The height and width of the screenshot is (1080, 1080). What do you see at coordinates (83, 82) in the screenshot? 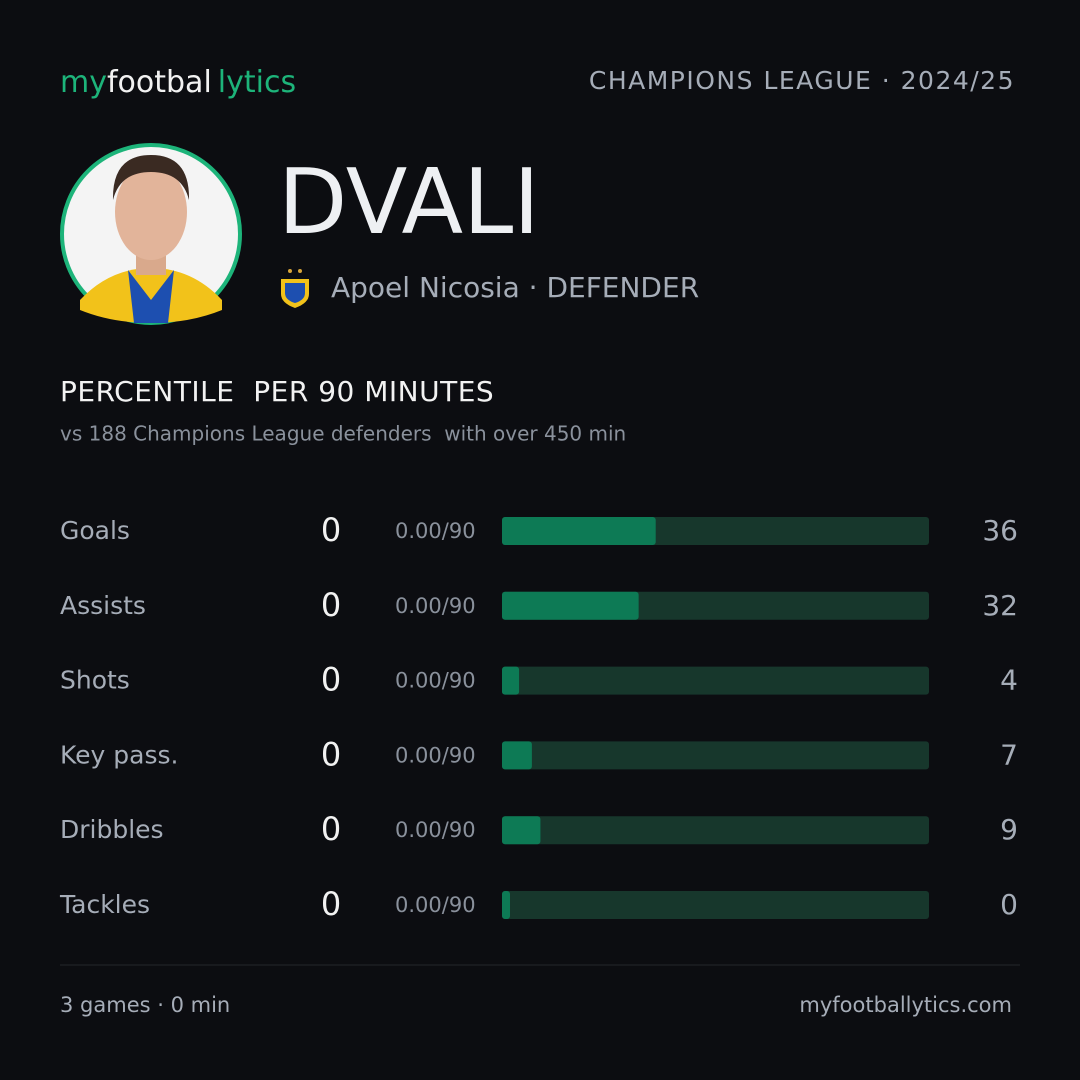
I see `logo-part: my` at bounding box center [83, 82].